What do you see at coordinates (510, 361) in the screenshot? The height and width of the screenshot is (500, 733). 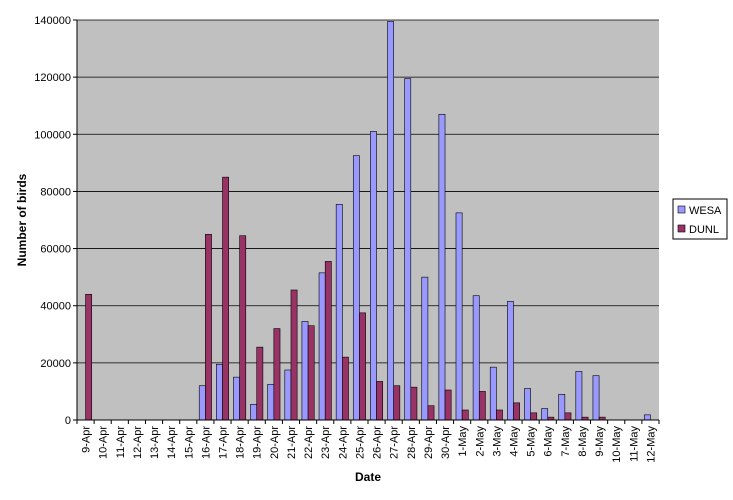 I see `bar-wesa-4-may` at bounding box center [510, 361].